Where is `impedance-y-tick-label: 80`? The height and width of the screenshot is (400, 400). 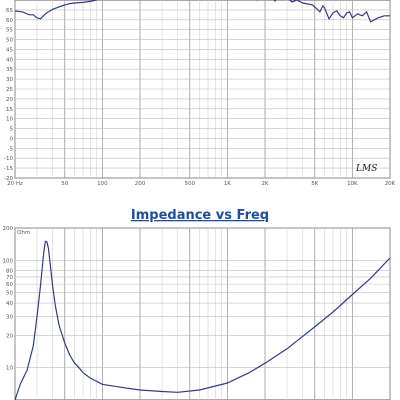
impedance-y-tick-label: 80 is located at coordinates (9, 272).